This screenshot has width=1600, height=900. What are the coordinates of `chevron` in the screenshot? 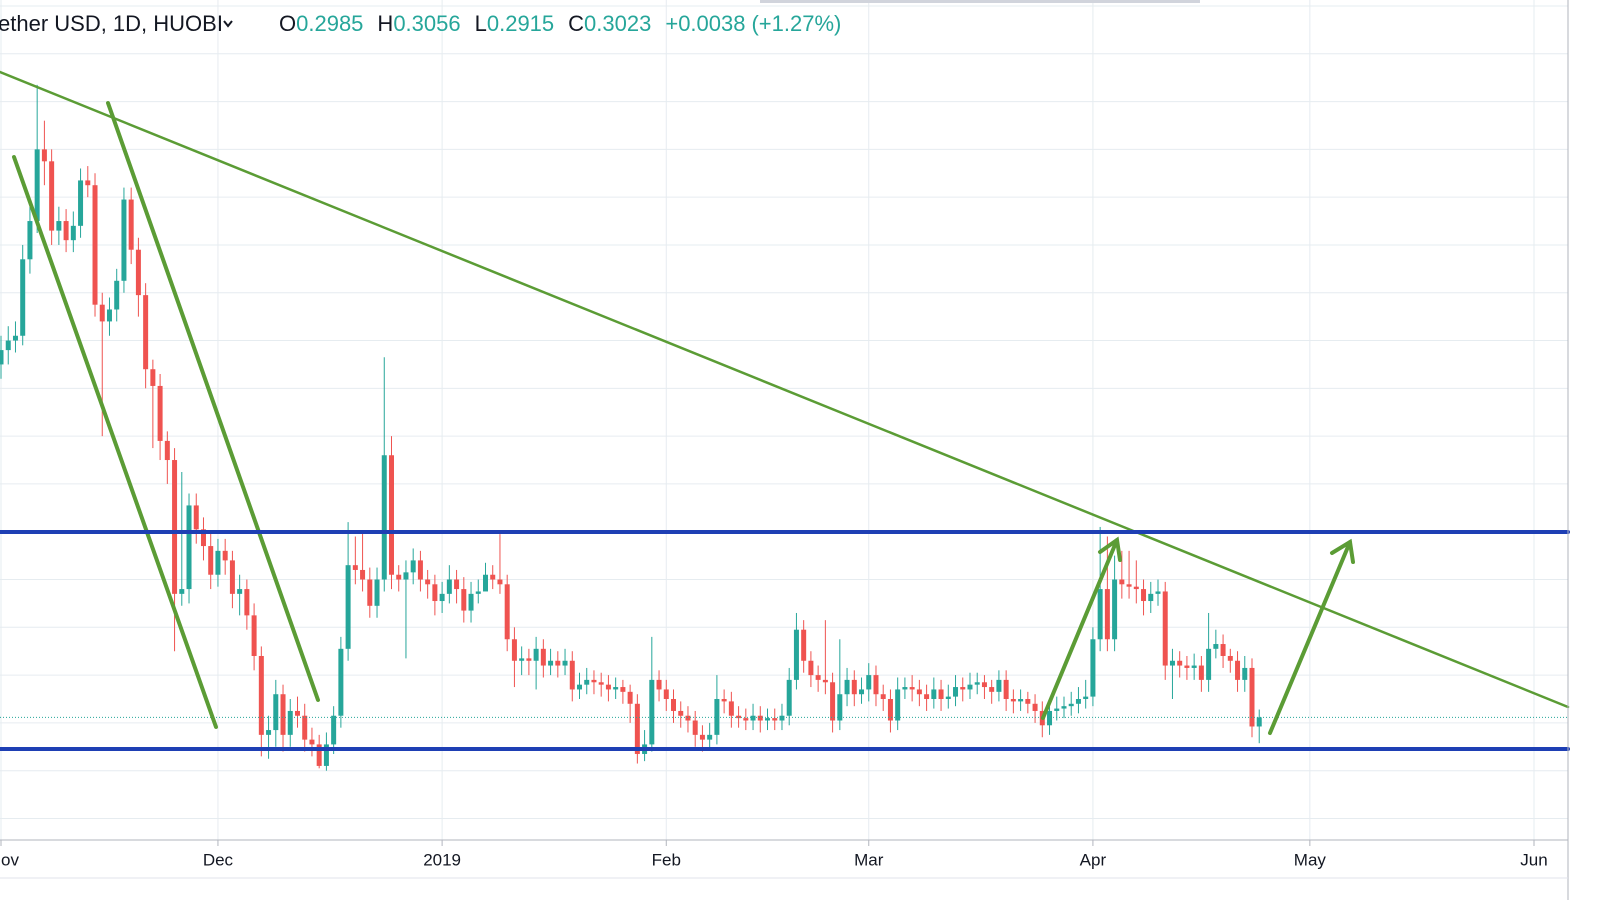 It's located at (228, 24).